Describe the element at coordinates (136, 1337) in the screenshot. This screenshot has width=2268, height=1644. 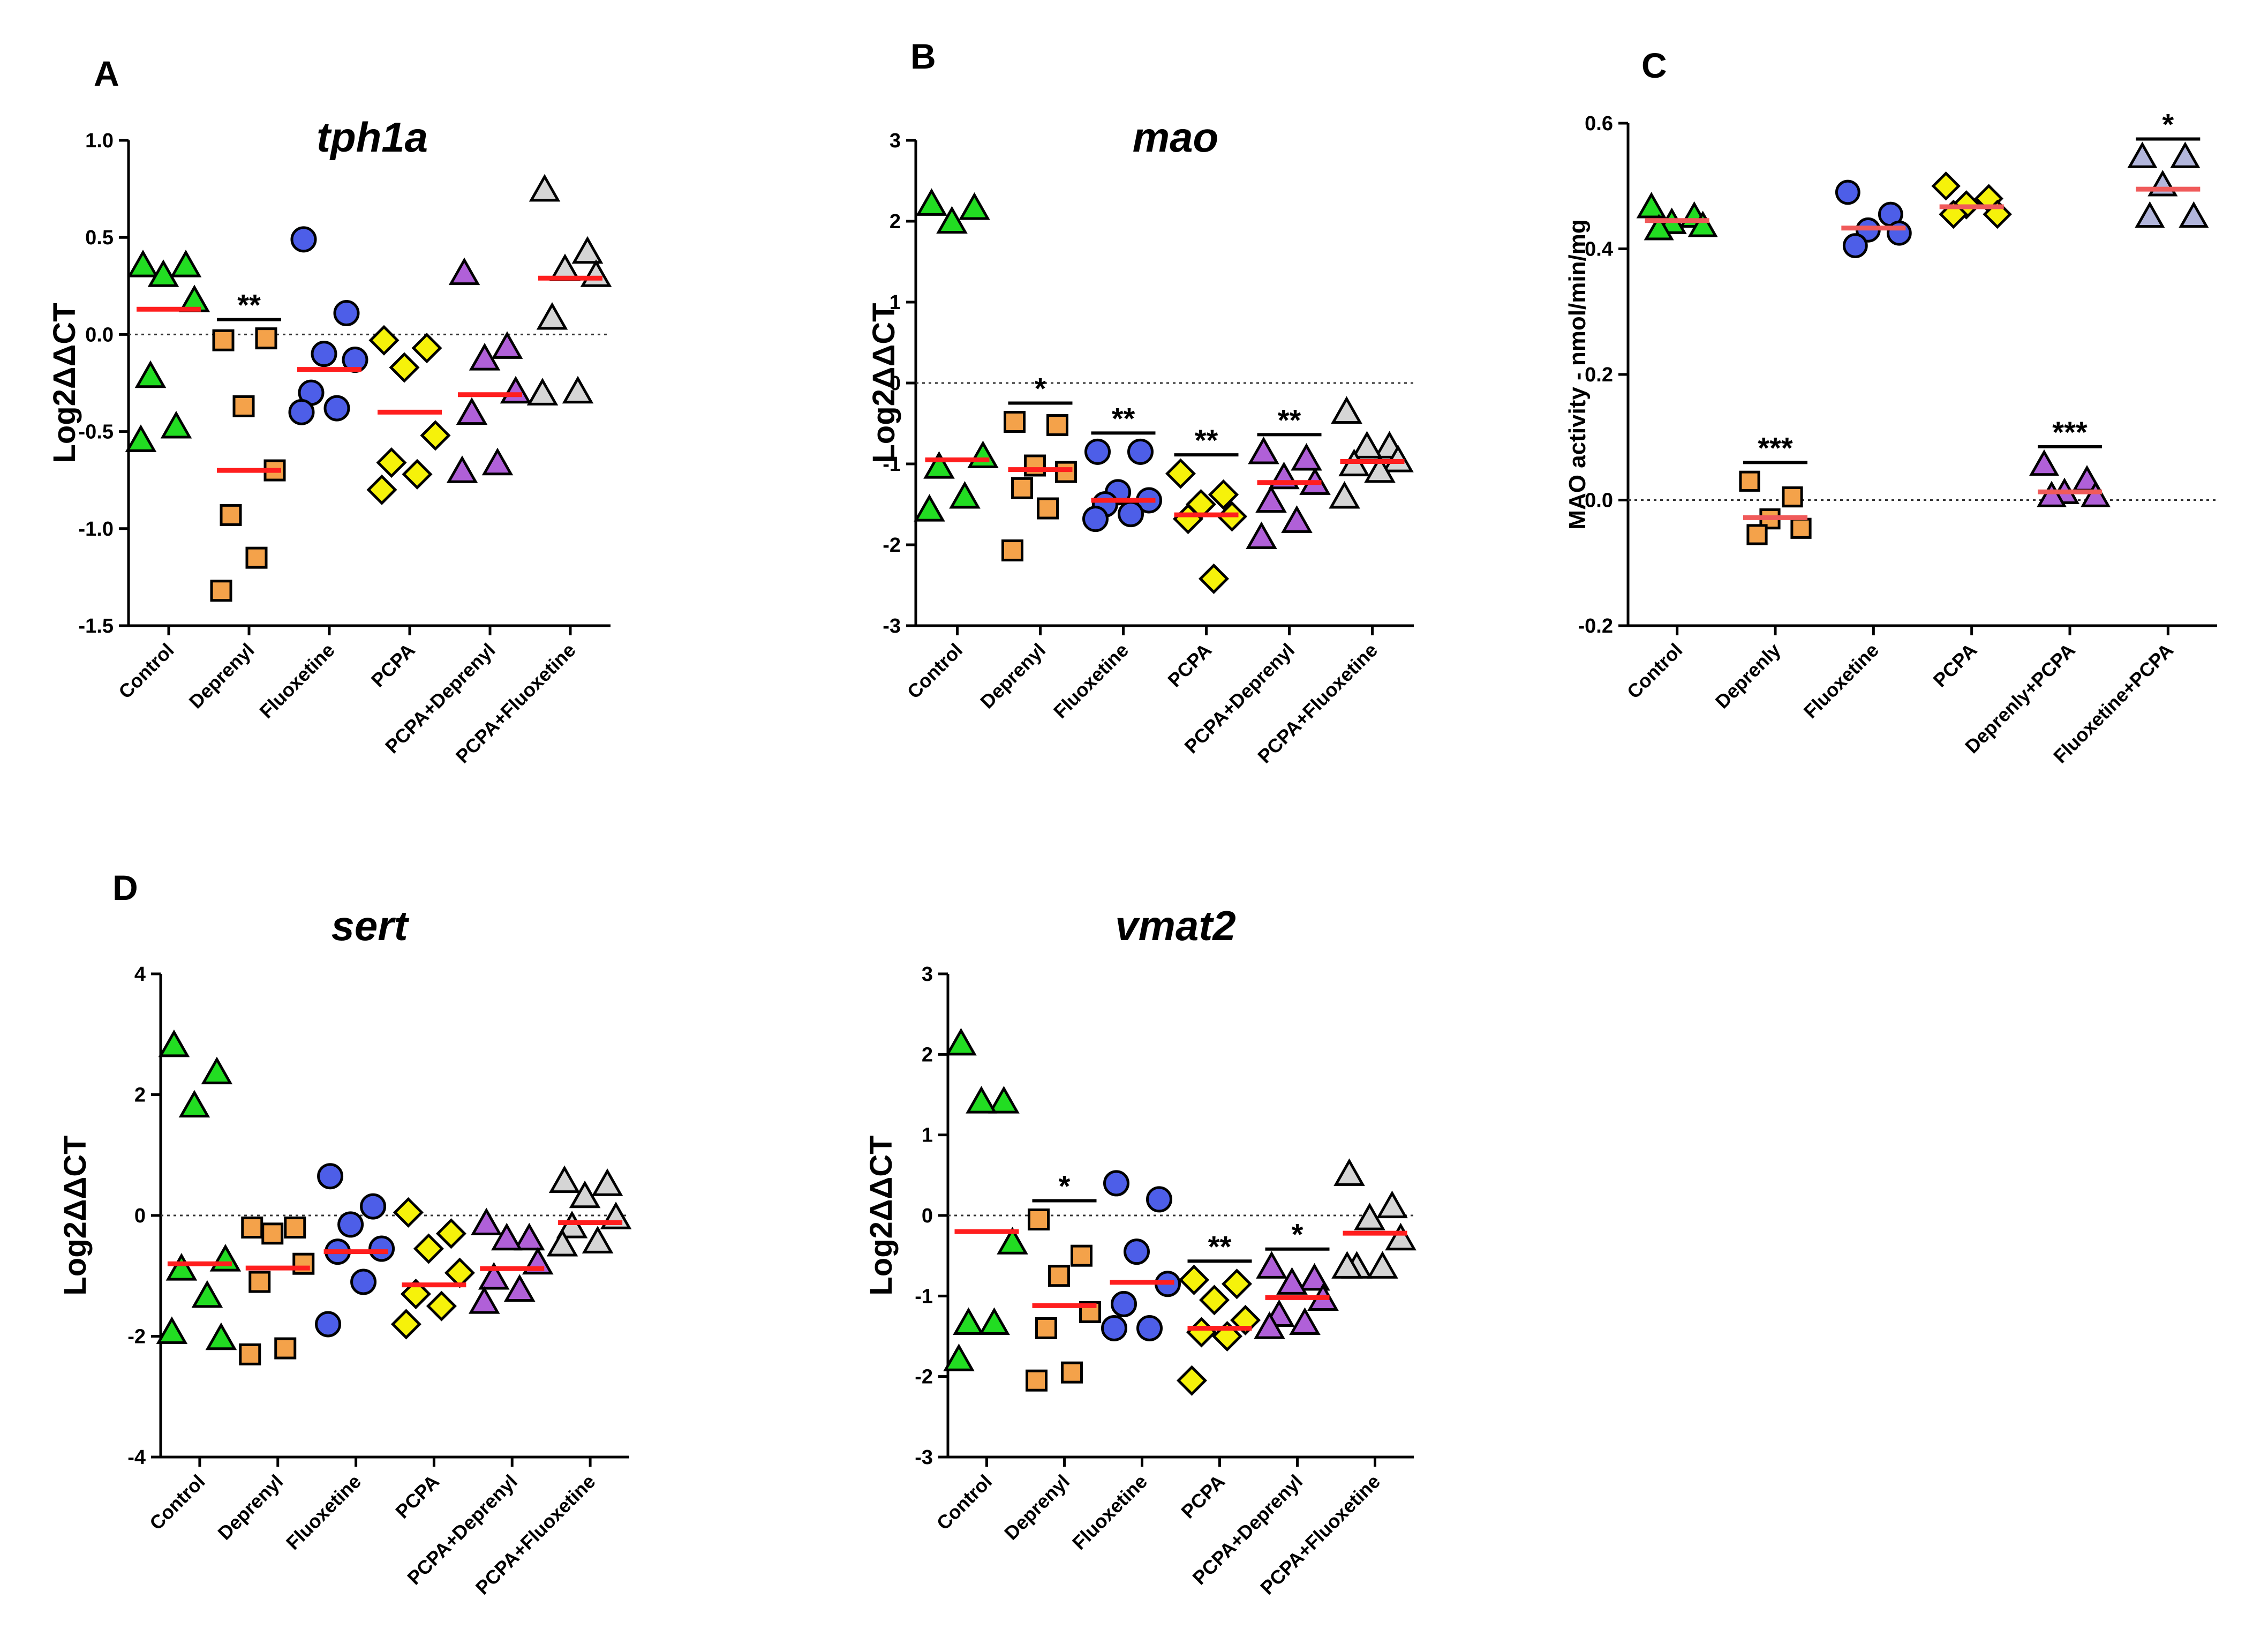
I see `y-tick-label: -2` at that location.